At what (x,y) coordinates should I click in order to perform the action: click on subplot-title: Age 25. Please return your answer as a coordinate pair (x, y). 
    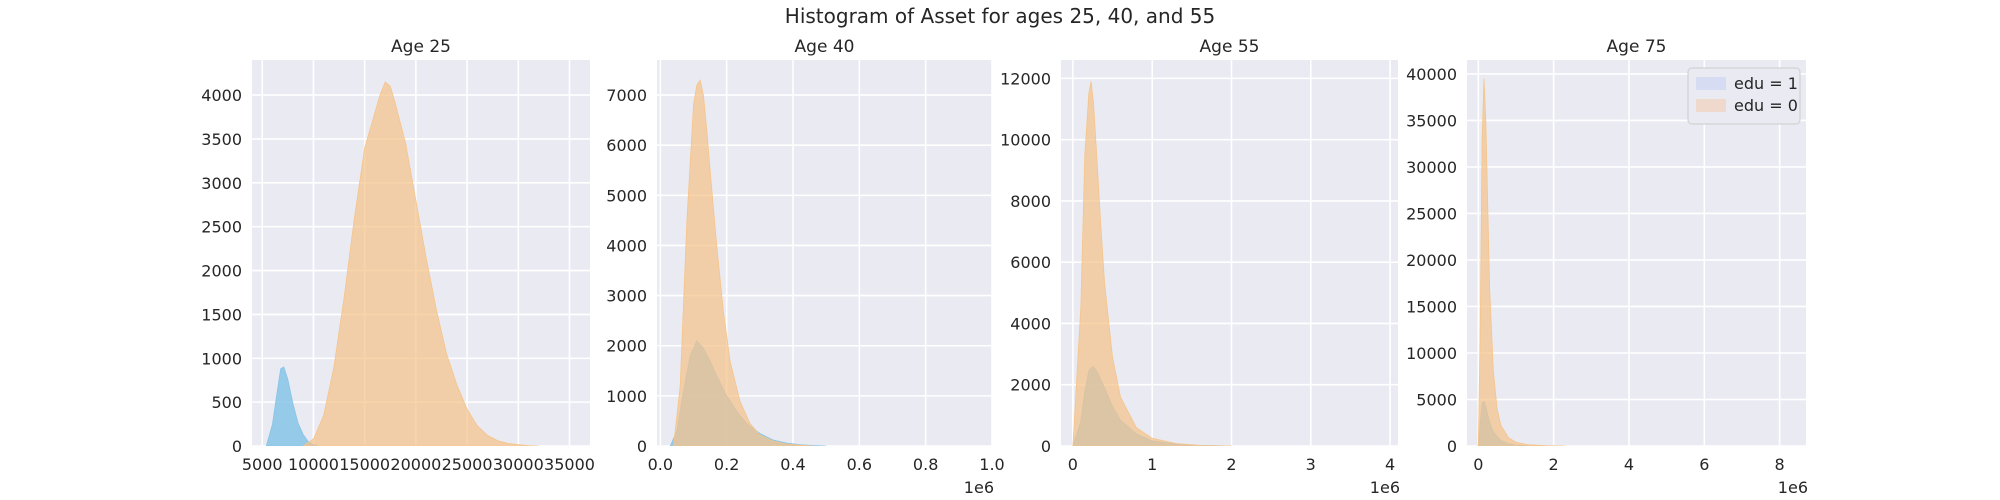
    Looking at the image, I should click on (421, 47).